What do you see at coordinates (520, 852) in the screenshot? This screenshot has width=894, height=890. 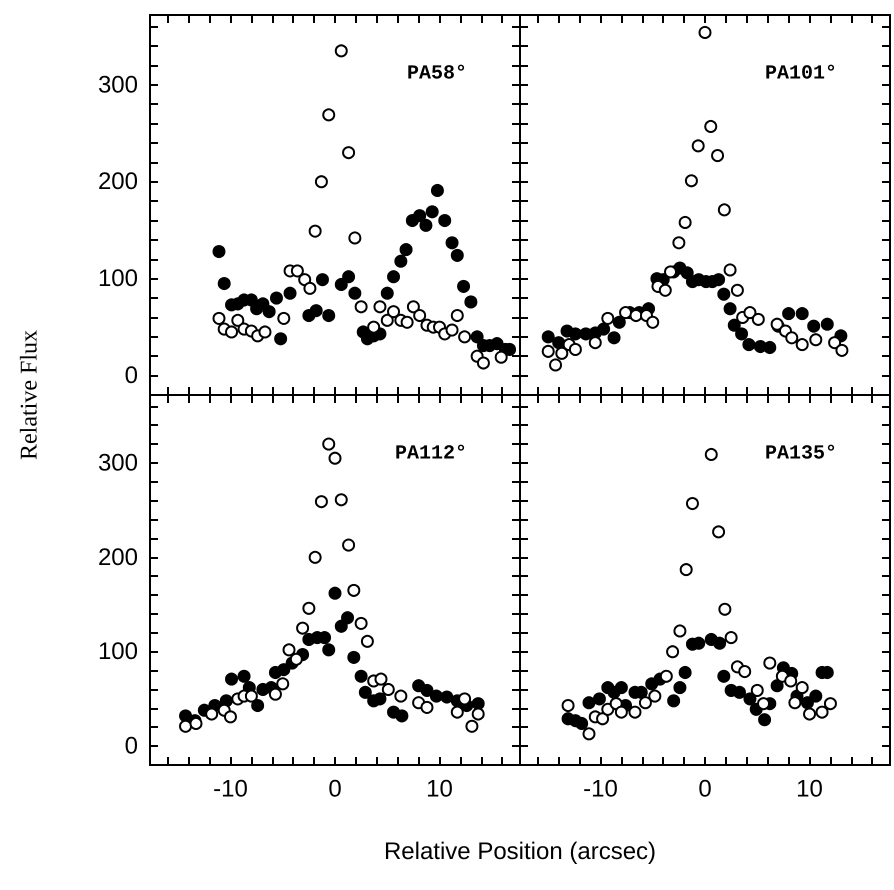 I see `x-axis-title: Relative Position (arcsec)` at bounding box center [520, 852].